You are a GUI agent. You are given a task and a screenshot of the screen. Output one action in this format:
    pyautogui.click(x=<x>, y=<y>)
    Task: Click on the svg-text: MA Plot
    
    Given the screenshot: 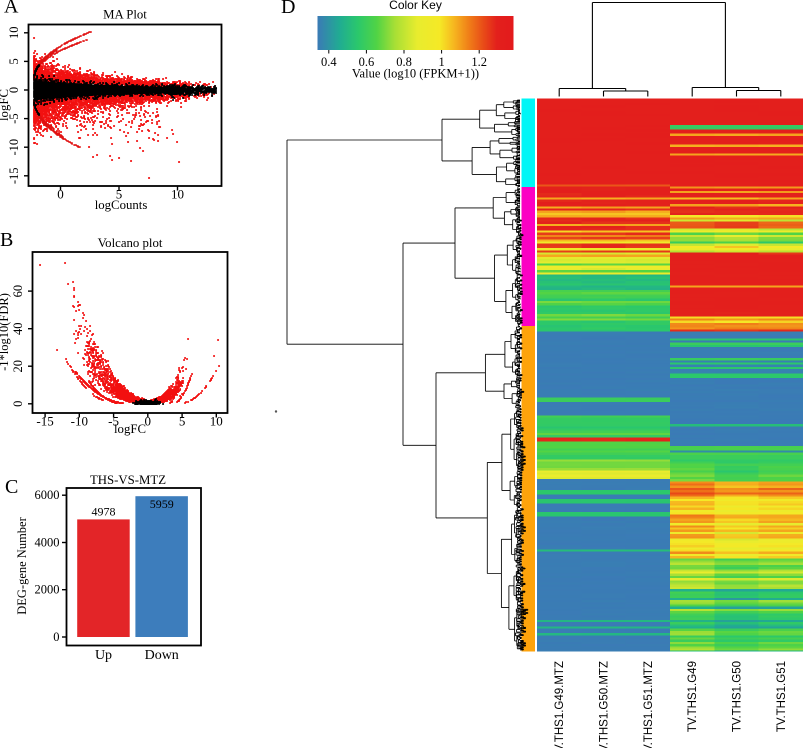 What is the action you would take?
    pyautogui.click(x=125, y=15)
    